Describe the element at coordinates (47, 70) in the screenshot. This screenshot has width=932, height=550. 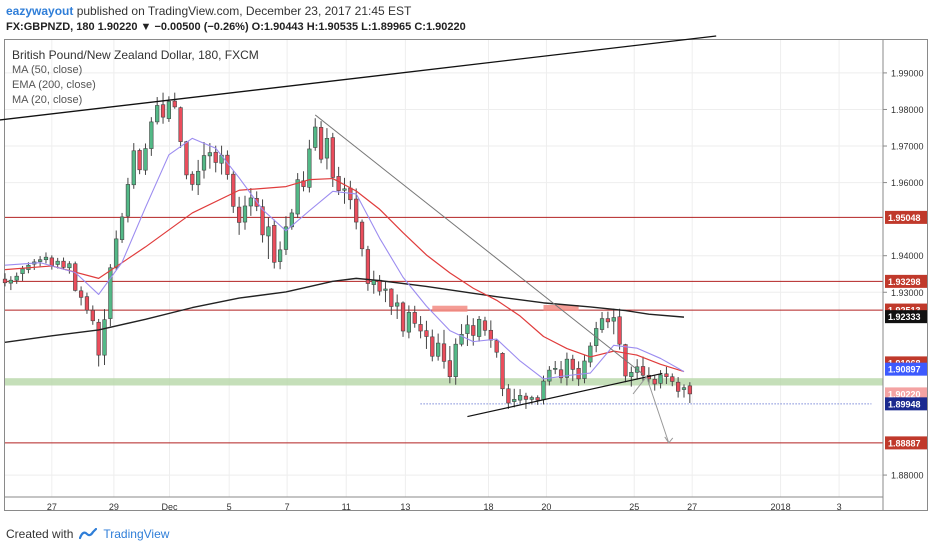
I see `legend-ma50: MA (50, close)` at that location.